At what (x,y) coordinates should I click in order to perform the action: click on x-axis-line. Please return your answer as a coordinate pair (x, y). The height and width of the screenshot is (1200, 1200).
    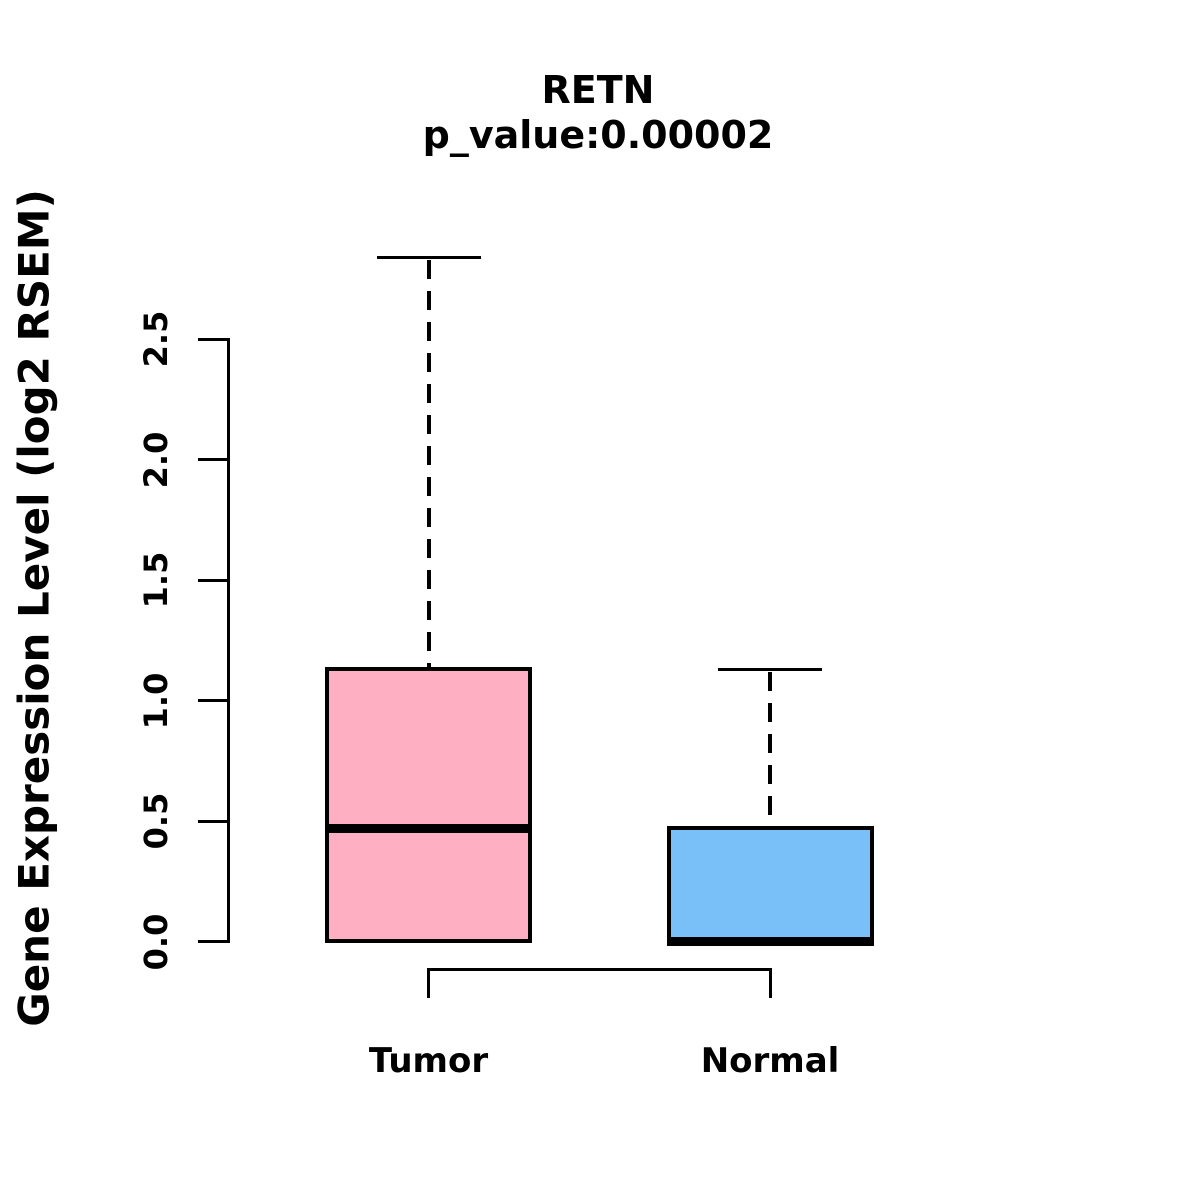
    Looking at the image, I should click on (599, 969).